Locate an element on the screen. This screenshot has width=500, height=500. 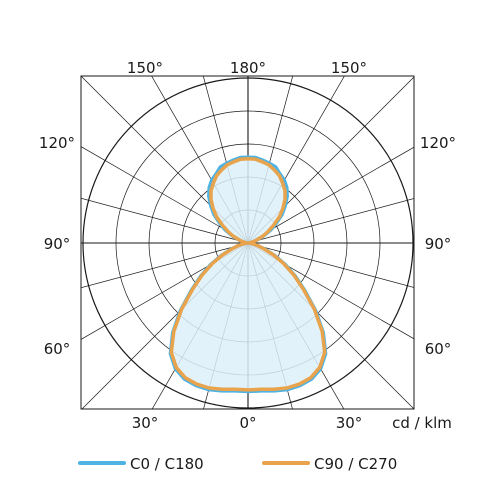
legend: C0 / C180 C90 / C270 is located at coordinates (237, 464).